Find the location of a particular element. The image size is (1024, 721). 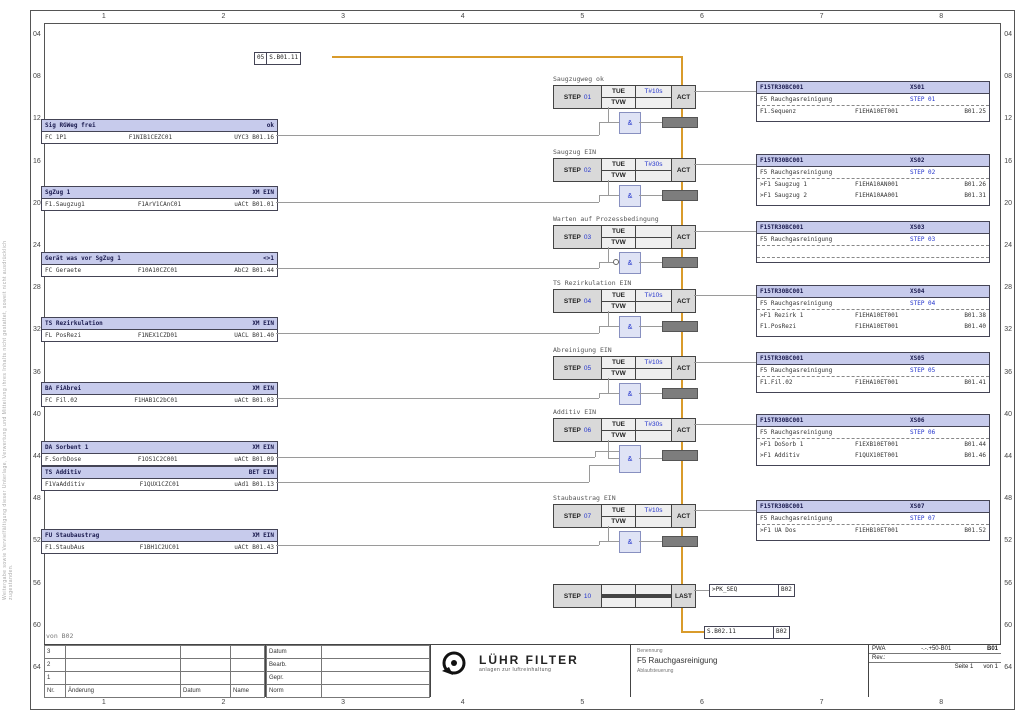

page-title: F5 Rauchgasreinigung is located at coordinates (677, 660).